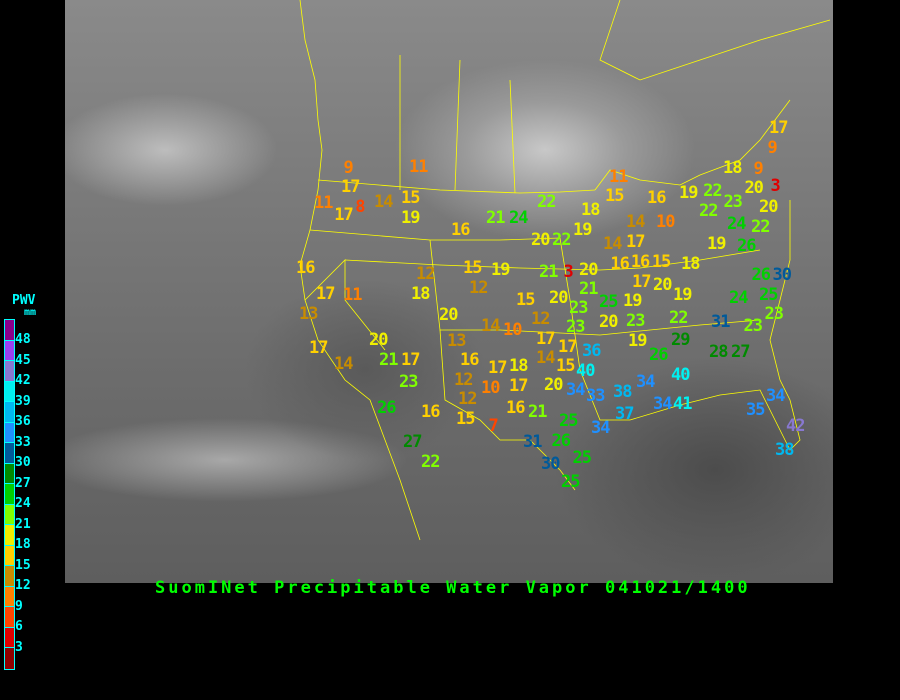 This screenshot has height=700, width=900. Describe the element at coordinates (23, 544) in the screenshot. I see `legend-tick-label: 18` at that location.